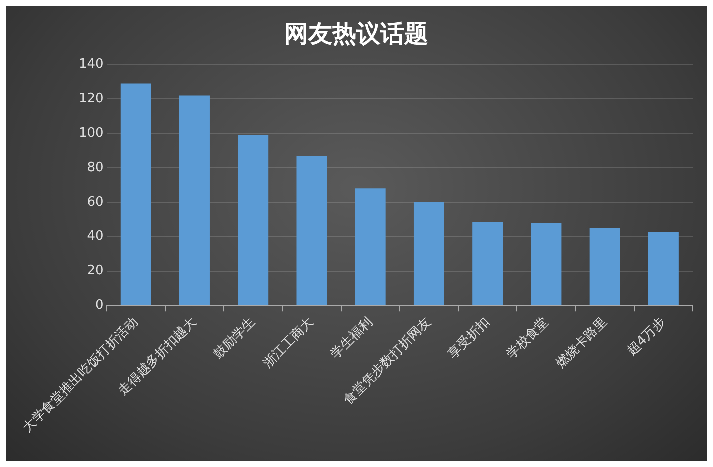 This screenshot has width=713, height=467. I want to click on y-tick-label: 140, so click(91, 64).